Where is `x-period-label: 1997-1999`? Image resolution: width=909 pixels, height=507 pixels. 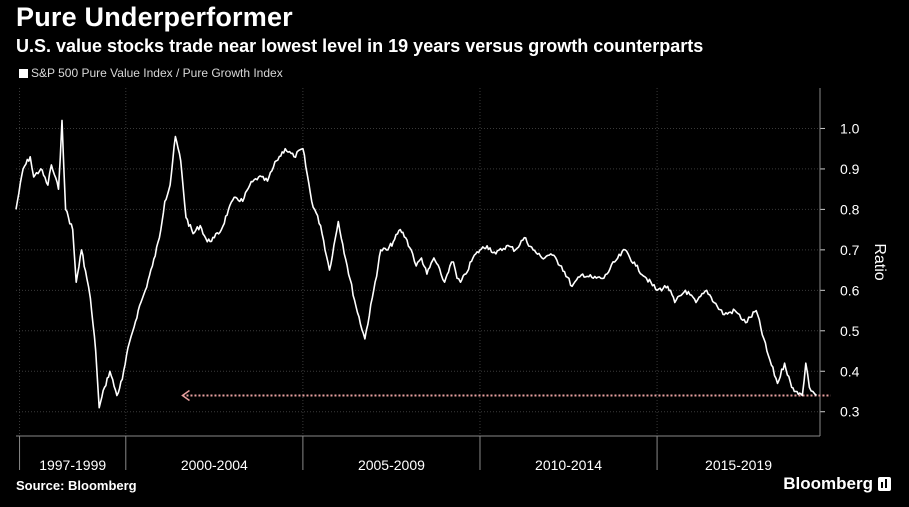 x-period-label: 1997-1999 is located at coordinates (72, 463).